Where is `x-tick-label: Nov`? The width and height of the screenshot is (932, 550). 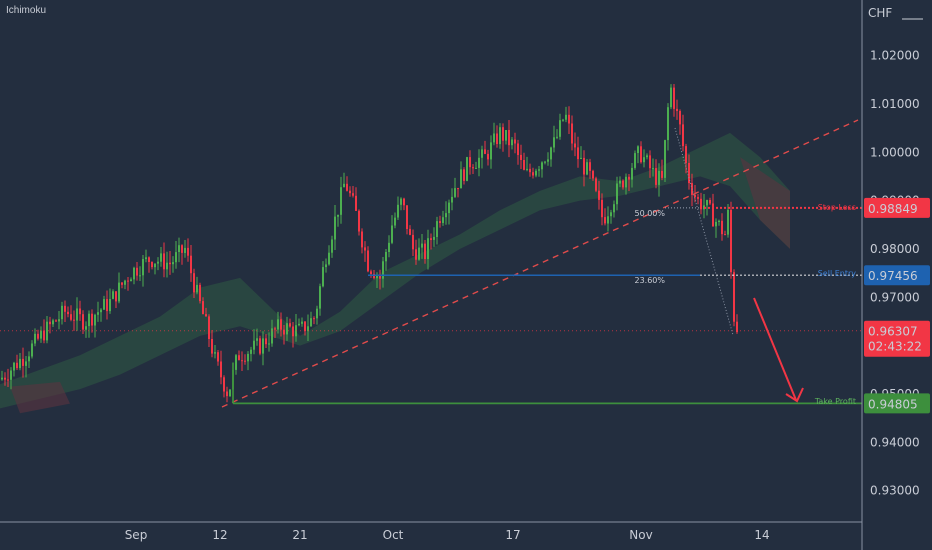 x-tick-label: Nov is located at coordinates (640, 535).